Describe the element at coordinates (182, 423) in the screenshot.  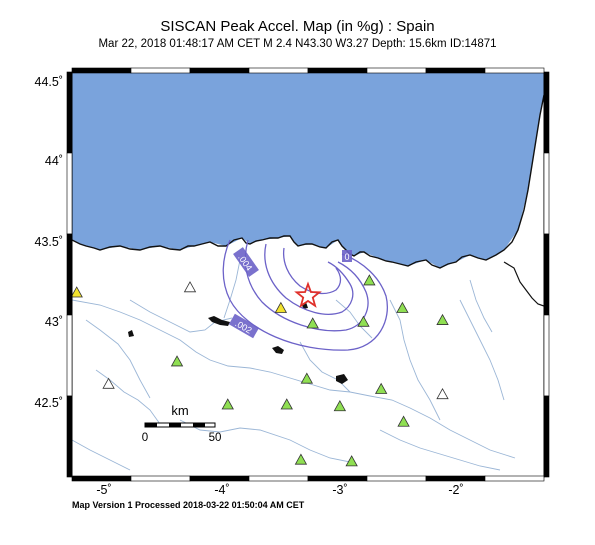
I see `scale-bar: km 0 50` at that location.